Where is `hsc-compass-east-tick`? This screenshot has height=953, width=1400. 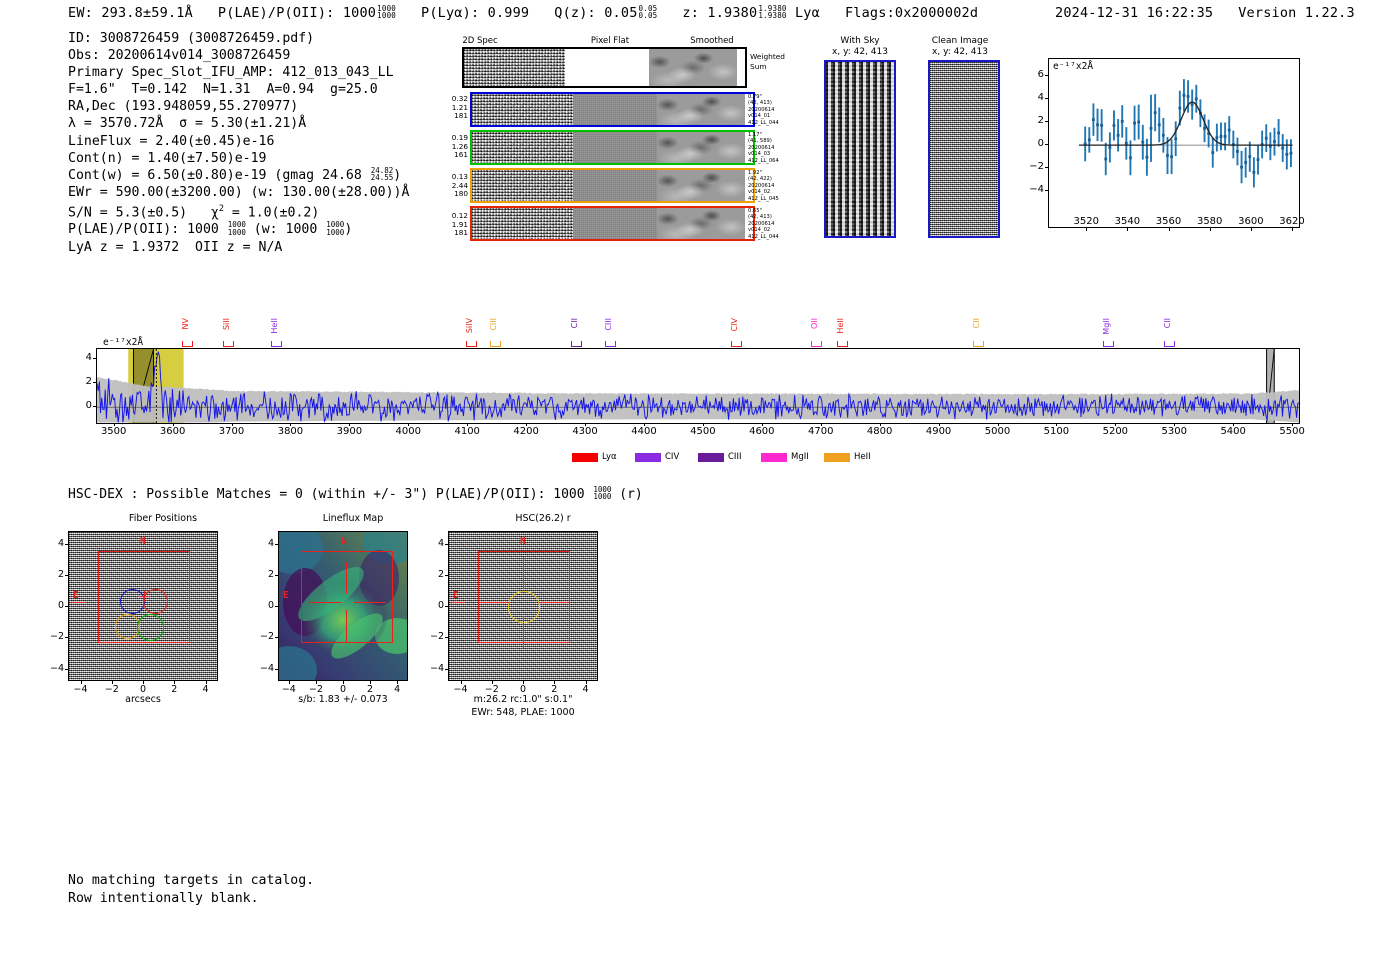
hsc-compass-east-tick is located at coordinates (459, 603).